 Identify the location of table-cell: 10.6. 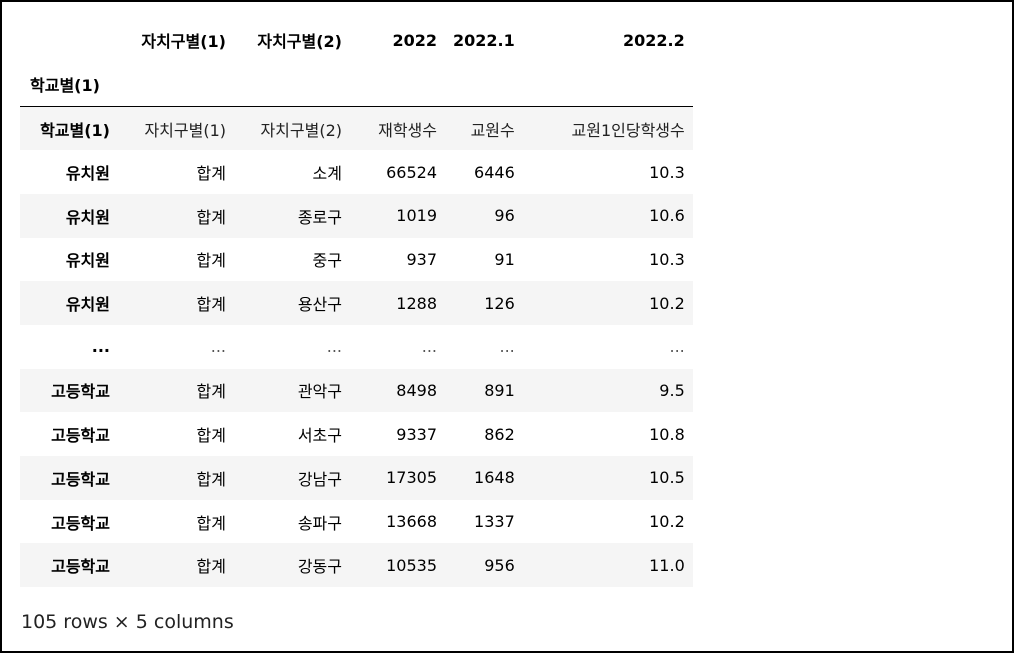
(667, 216).